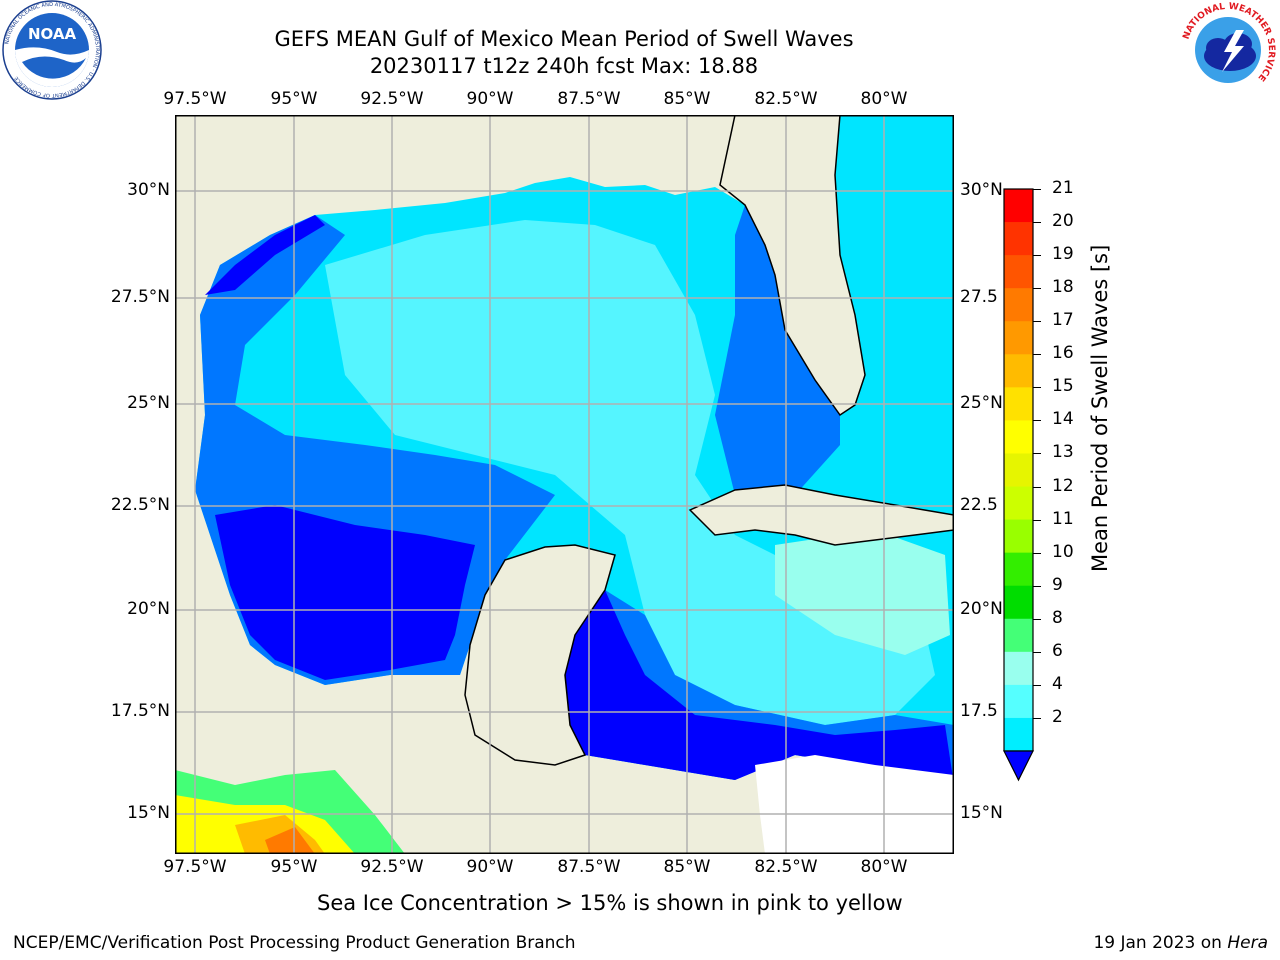 Image resolution: width=1280 pixels, height=960 pixels. Describe the element at coordinates (195, 99) in the screenshot. I see `lon-label-top: 97.5°W` at that location.